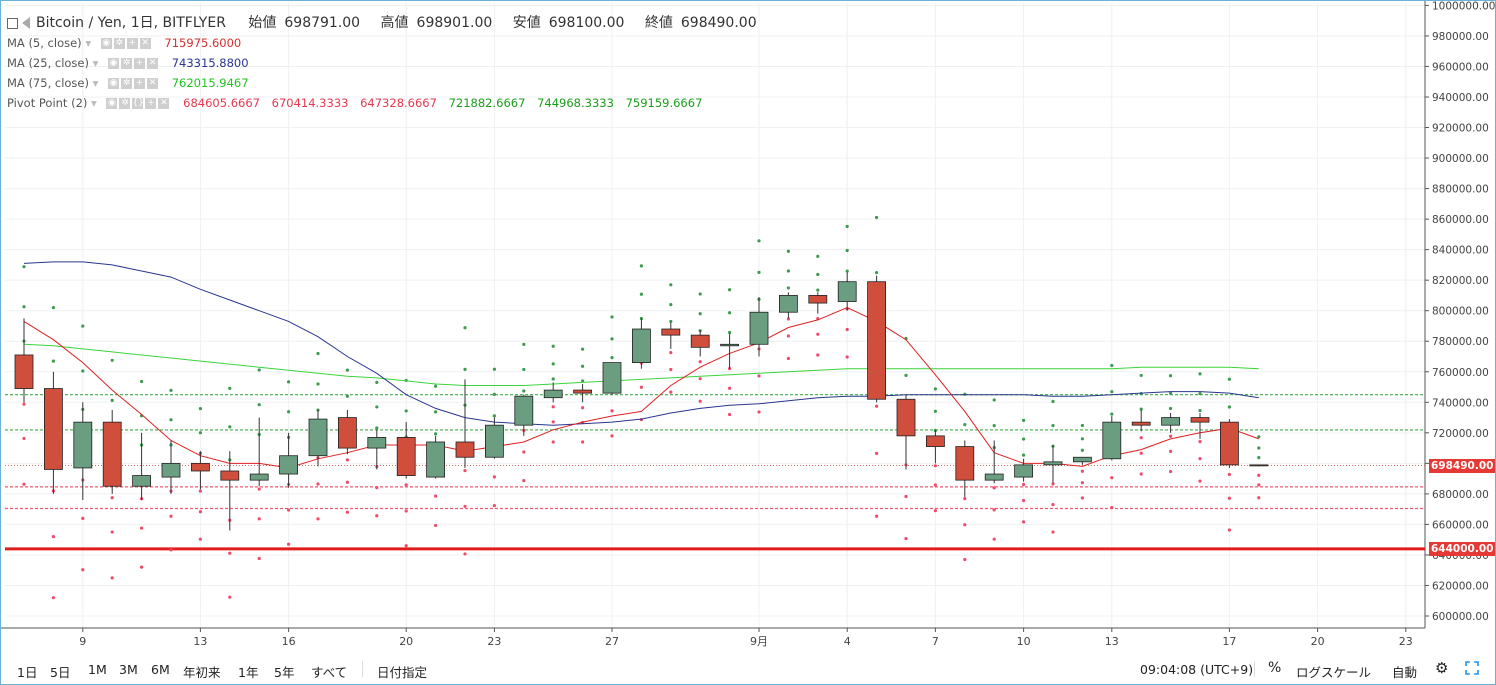 The height and width of the screenshot is (685, 1496). Describe the element at coordinates (131, 23) in the screenshot. I see `symbol-title: Bitcoin / Yen, 1日, BITFLYER` at that location.